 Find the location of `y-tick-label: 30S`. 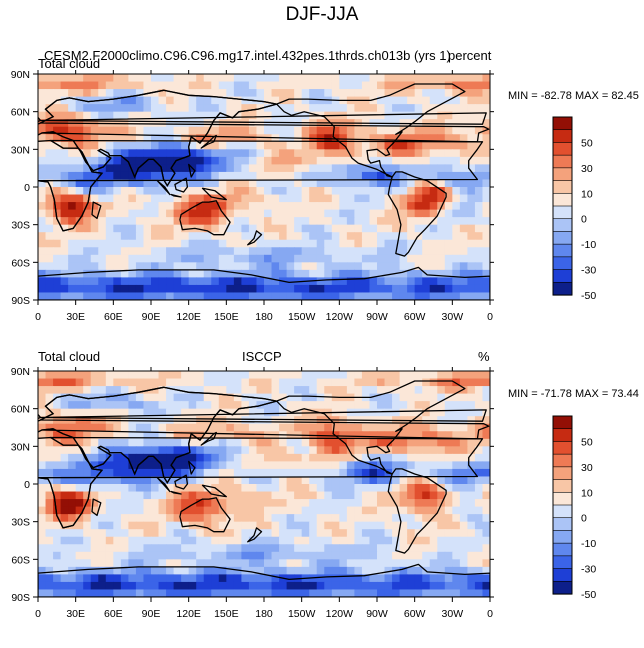

y-tick-label: 30S is located at coordinates (20, 226).